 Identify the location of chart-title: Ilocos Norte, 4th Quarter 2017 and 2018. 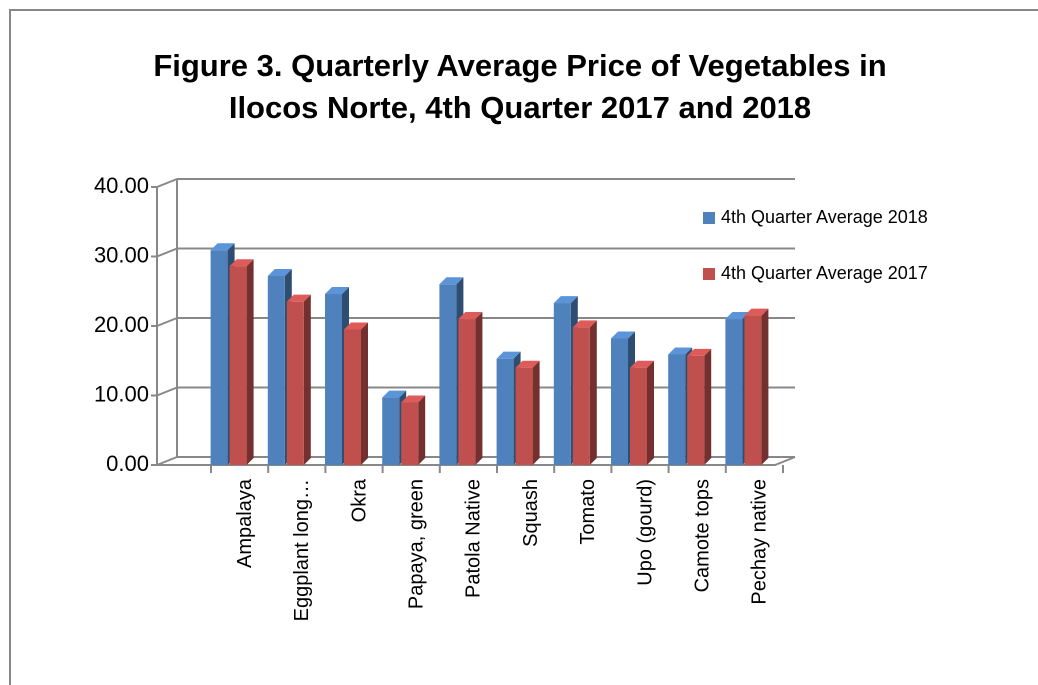
(520, 107).